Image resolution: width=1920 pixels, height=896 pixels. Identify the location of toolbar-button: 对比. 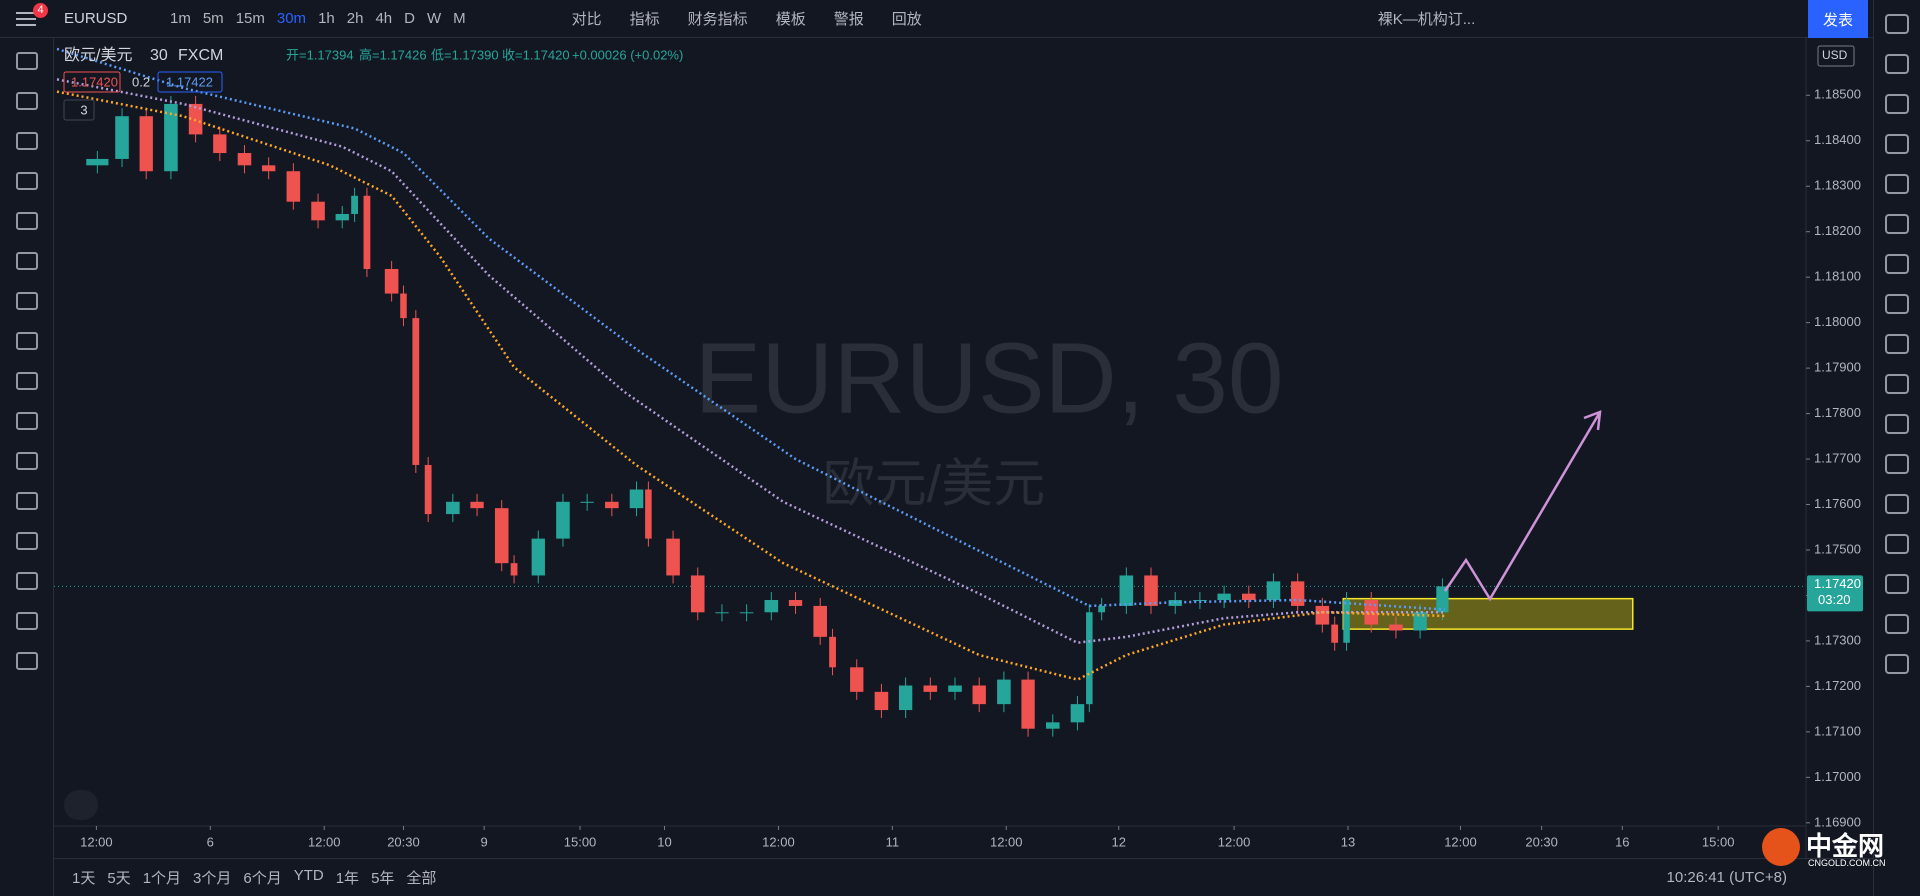
(586, 19).